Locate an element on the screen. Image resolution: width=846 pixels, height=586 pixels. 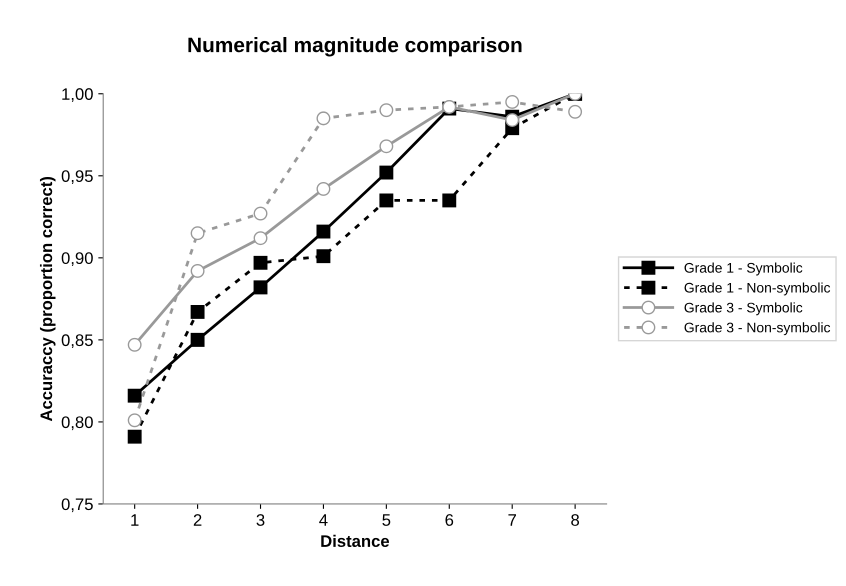
x-tick-label: 1 is located at coordinates (134, 520).